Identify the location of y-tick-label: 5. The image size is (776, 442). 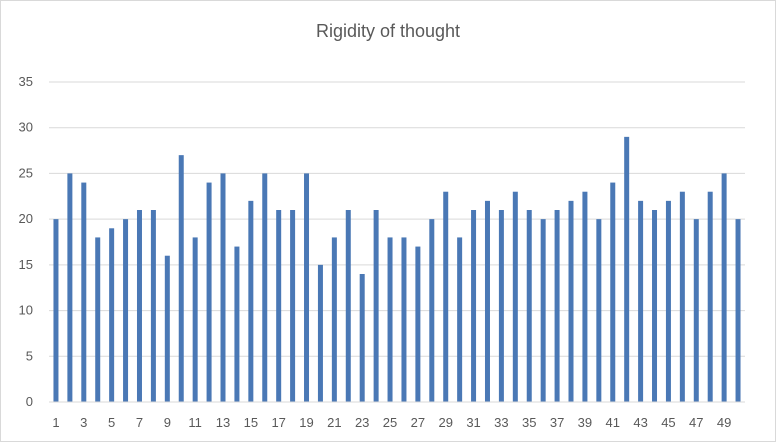
(29, 355).